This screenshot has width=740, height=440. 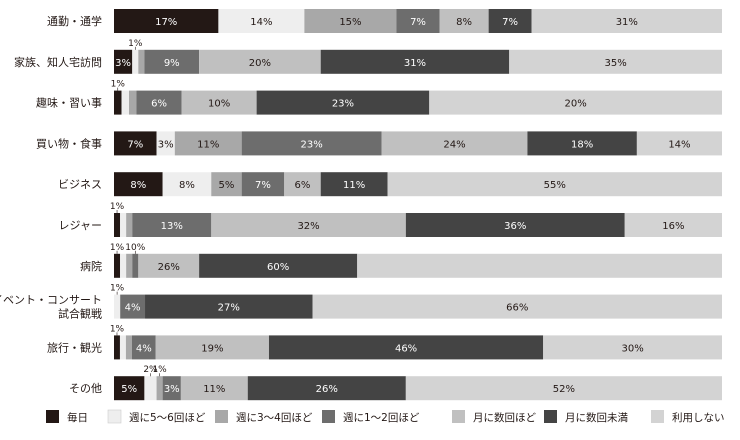 I want to click on data-label: 13%, so click(x=172, y=226).